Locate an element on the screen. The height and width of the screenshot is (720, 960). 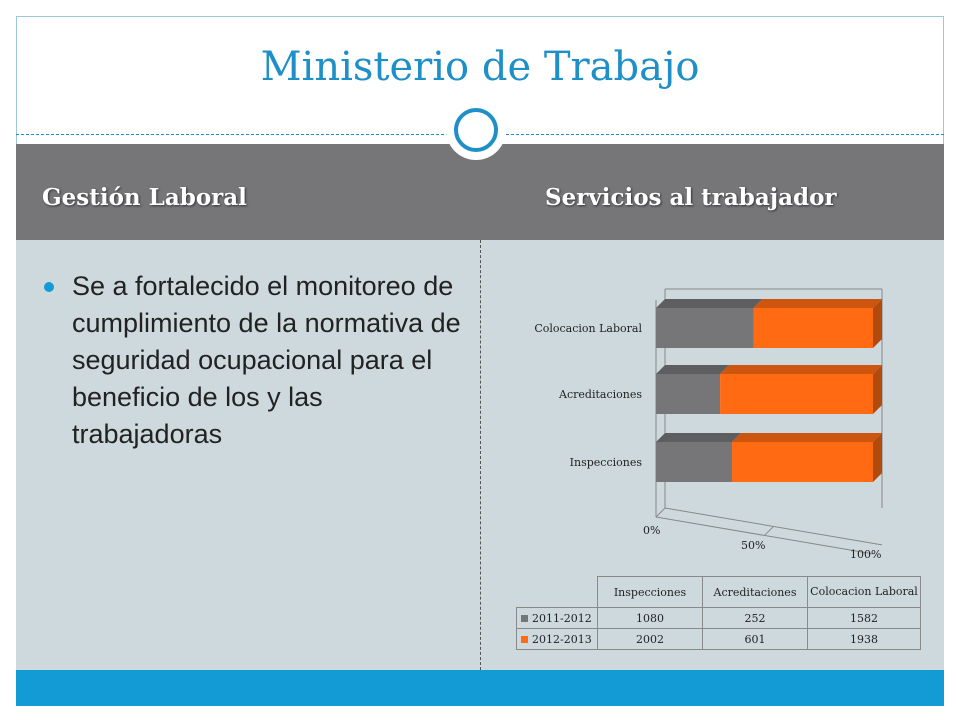
table-header: Inspecciones is located at coordinates (650, 592).